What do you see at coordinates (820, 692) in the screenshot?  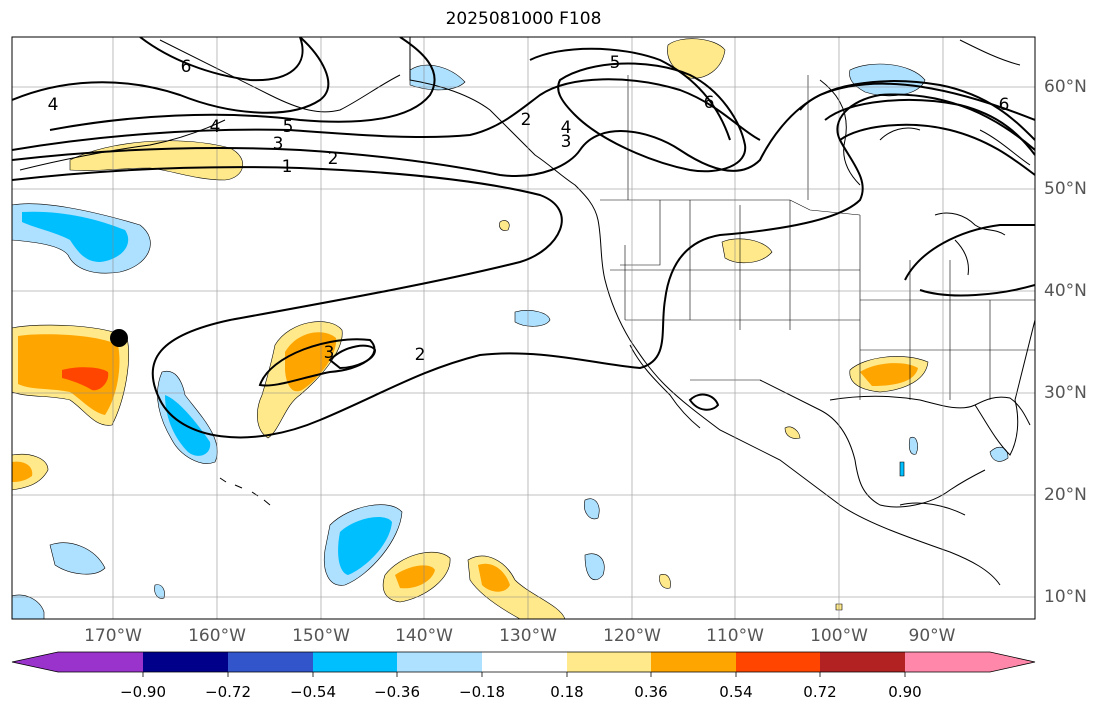 I see `colorbar-tick-label: 0.72` at bounding box center [820, 692].